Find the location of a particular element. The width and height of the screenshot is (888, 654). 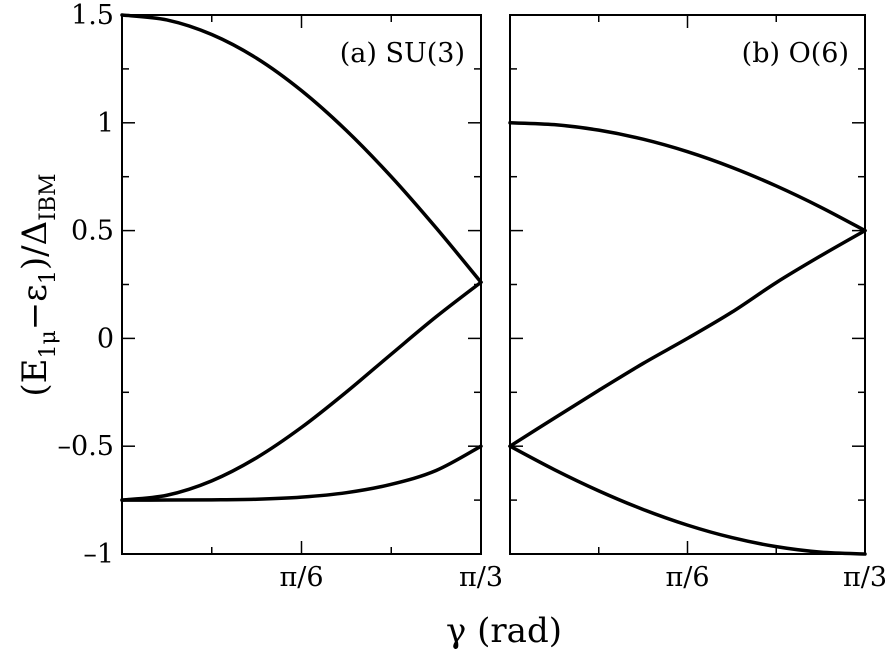

series-2-2-line is located at coordinates (687, 338).